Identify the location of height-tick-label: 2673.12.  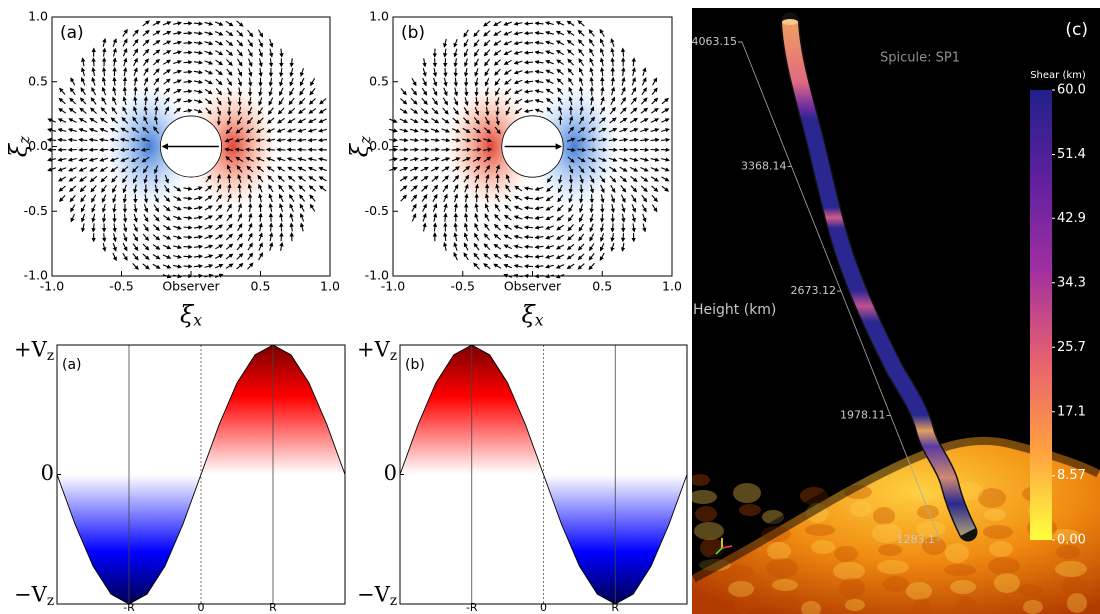
(814, 290).